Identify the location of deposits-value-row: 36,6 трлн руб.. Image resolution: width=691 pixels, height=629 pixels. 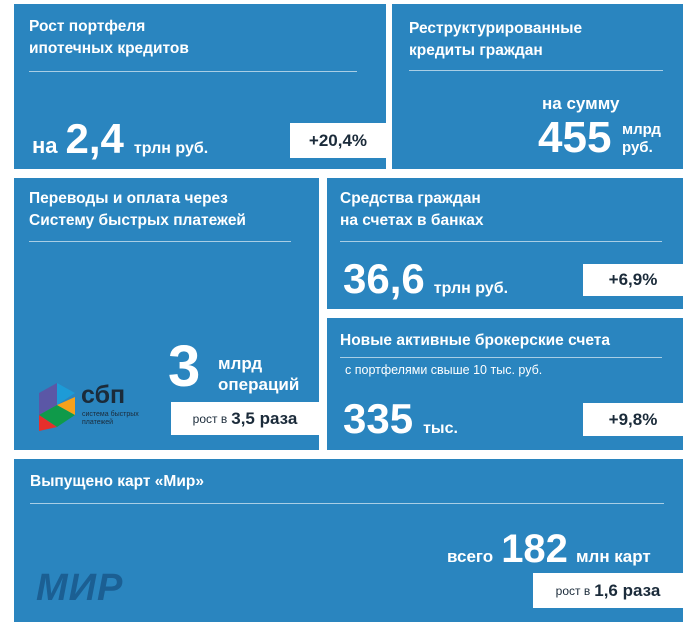
(425, 279).